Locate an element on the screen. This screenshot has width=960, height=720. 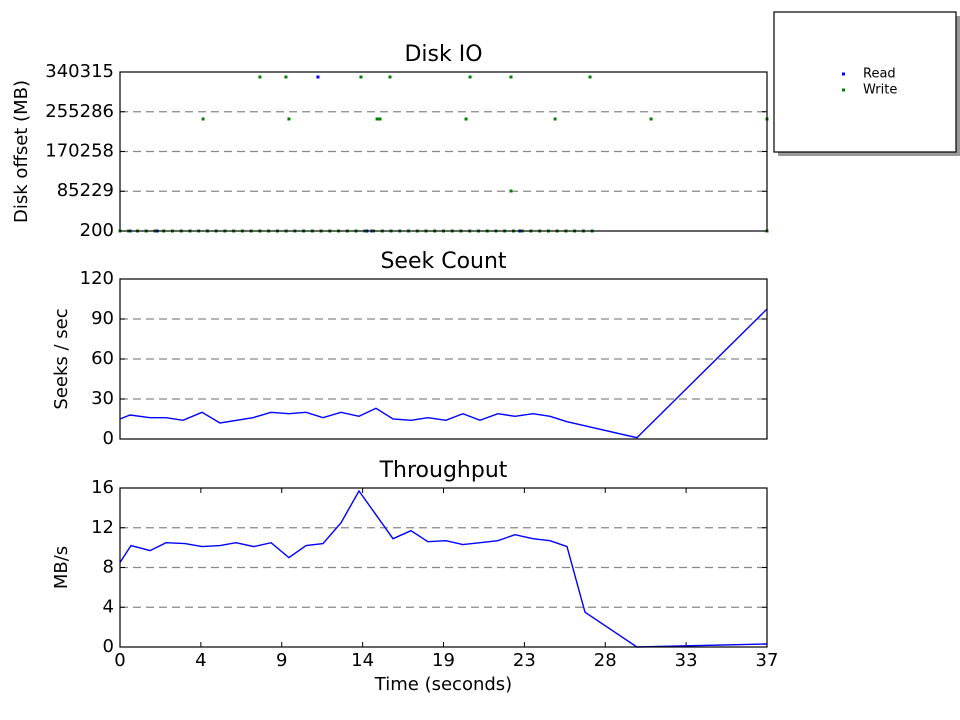
y-tick-label: 340315 is located at coordinates (79, 71).